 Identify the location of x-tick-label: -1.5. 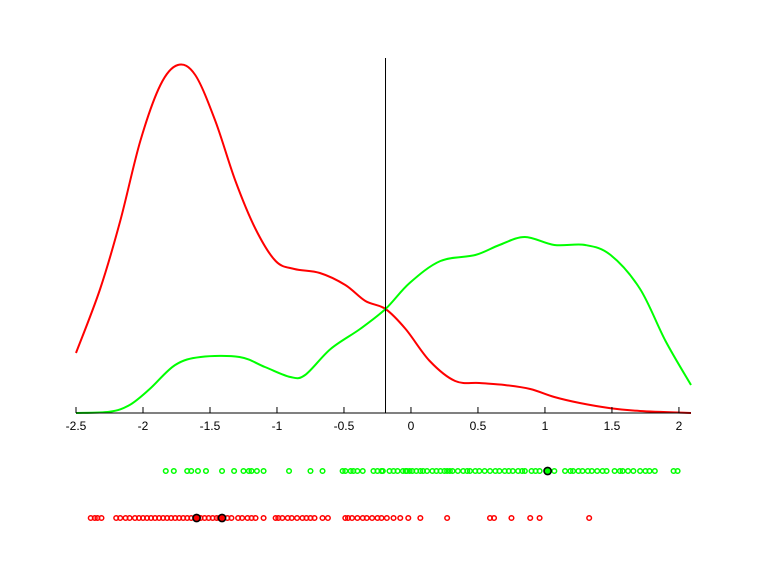
(210, 426).